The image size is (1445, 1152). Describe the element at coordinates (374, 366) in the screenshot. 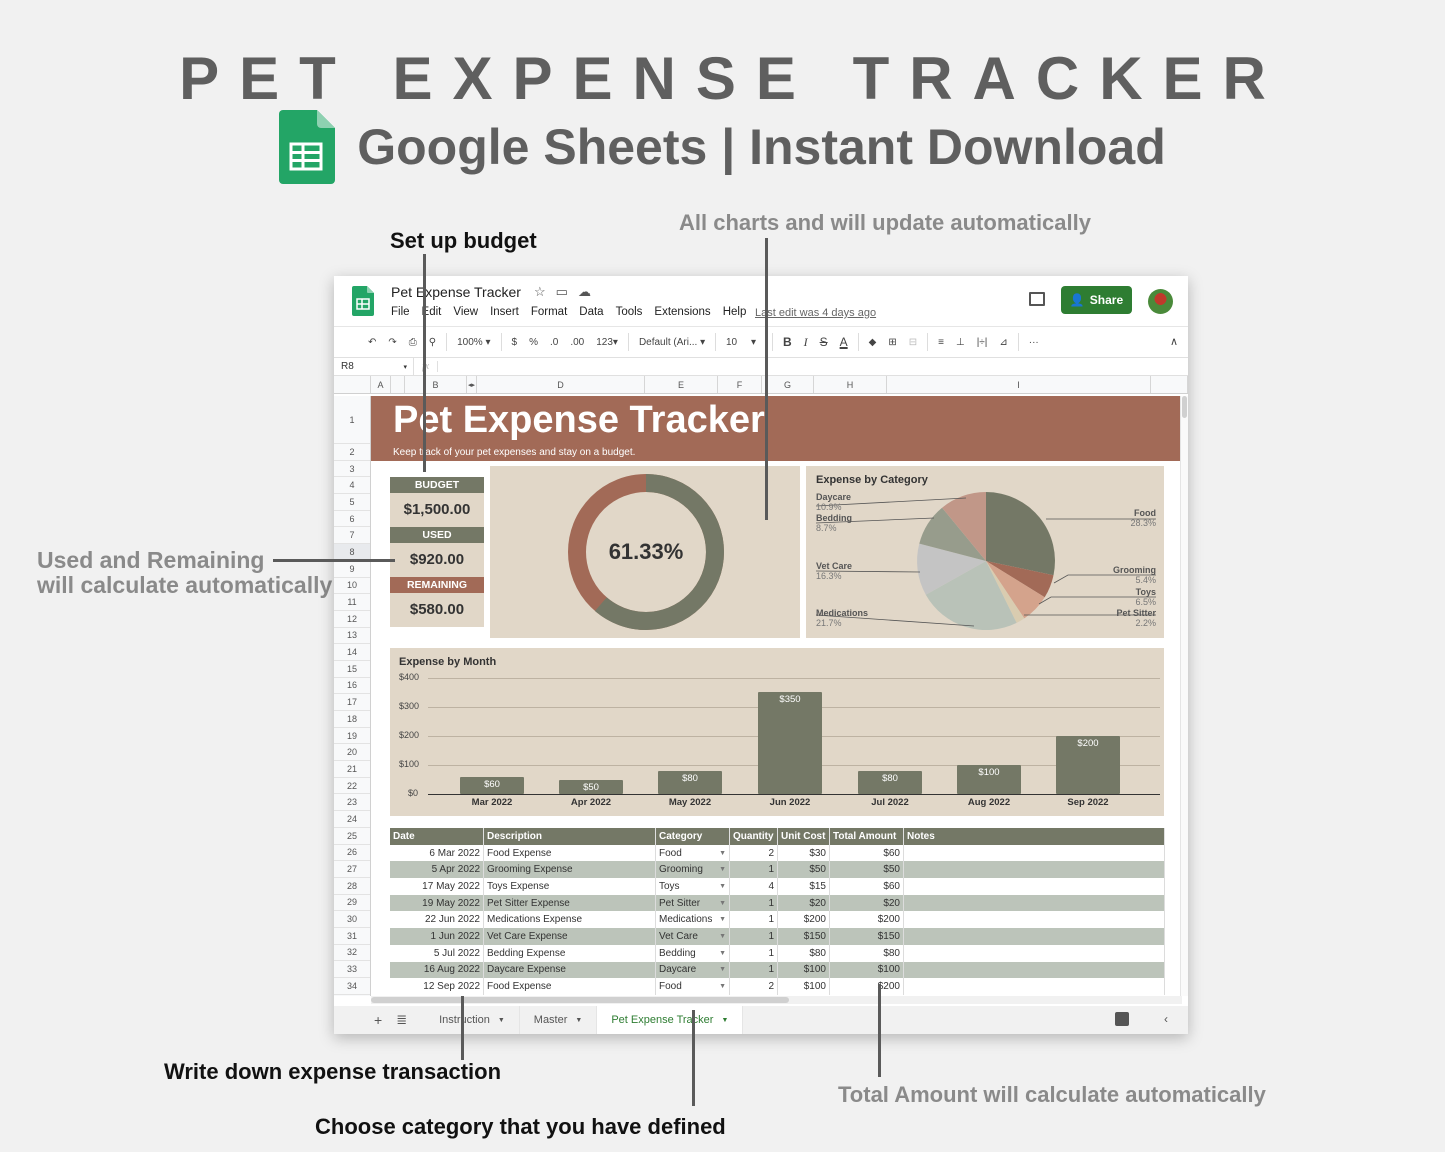

I see `name-box: R8 ▾` at that location.